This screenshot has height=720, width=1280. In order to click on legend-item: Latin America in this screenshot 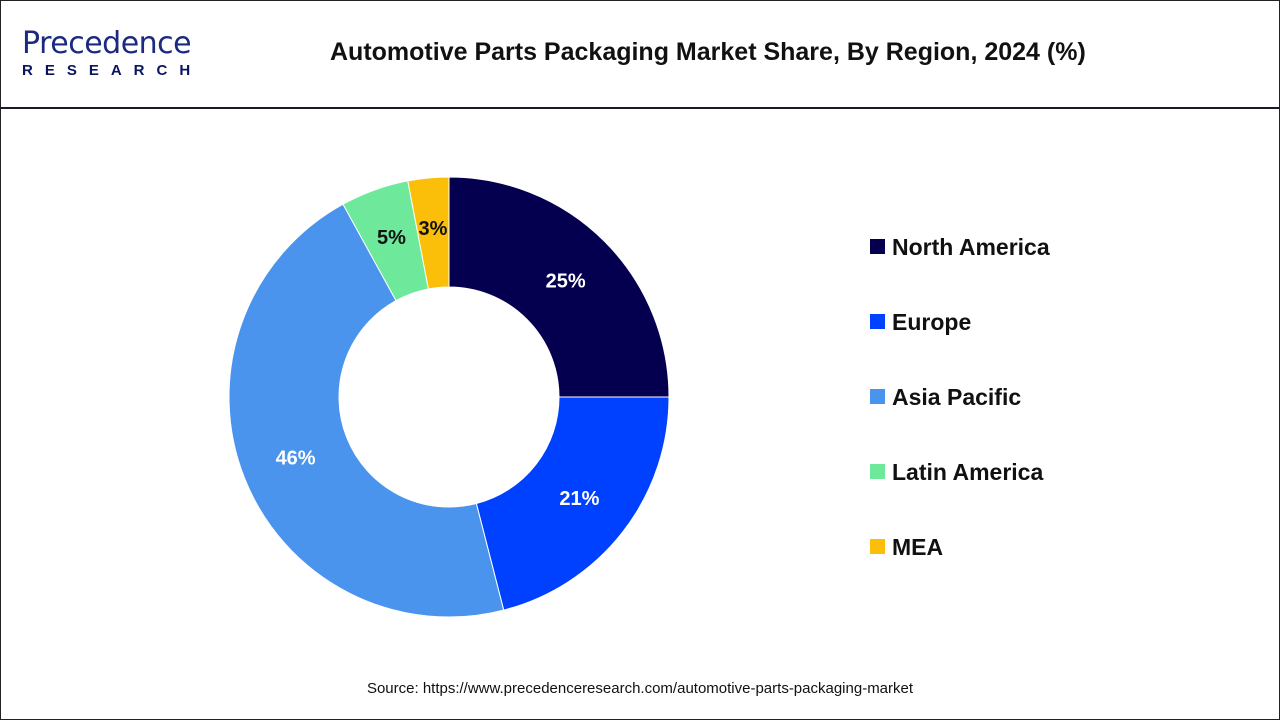, I will do `click(960, 471)`.